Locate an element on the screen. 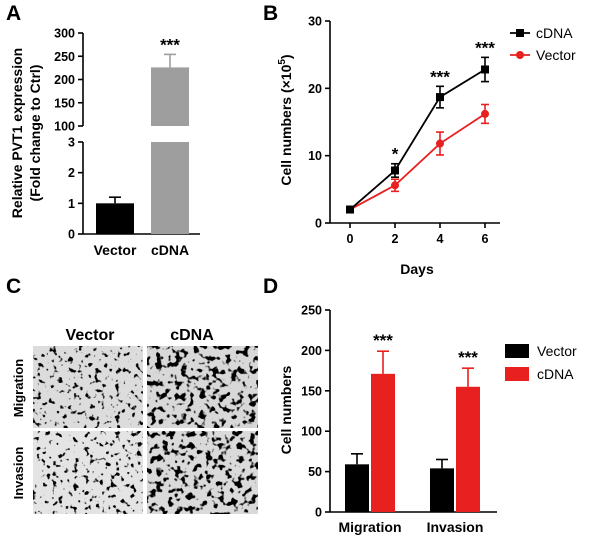  bar-invasion-cdna is located at coordinates (468, 449).